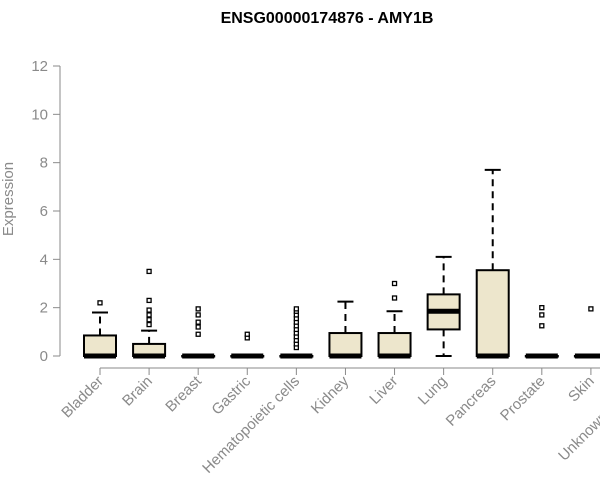  Describe the element at coordinates (471, 401) in the screenshot. I see `x-tick-label: Pancreas` at that location.